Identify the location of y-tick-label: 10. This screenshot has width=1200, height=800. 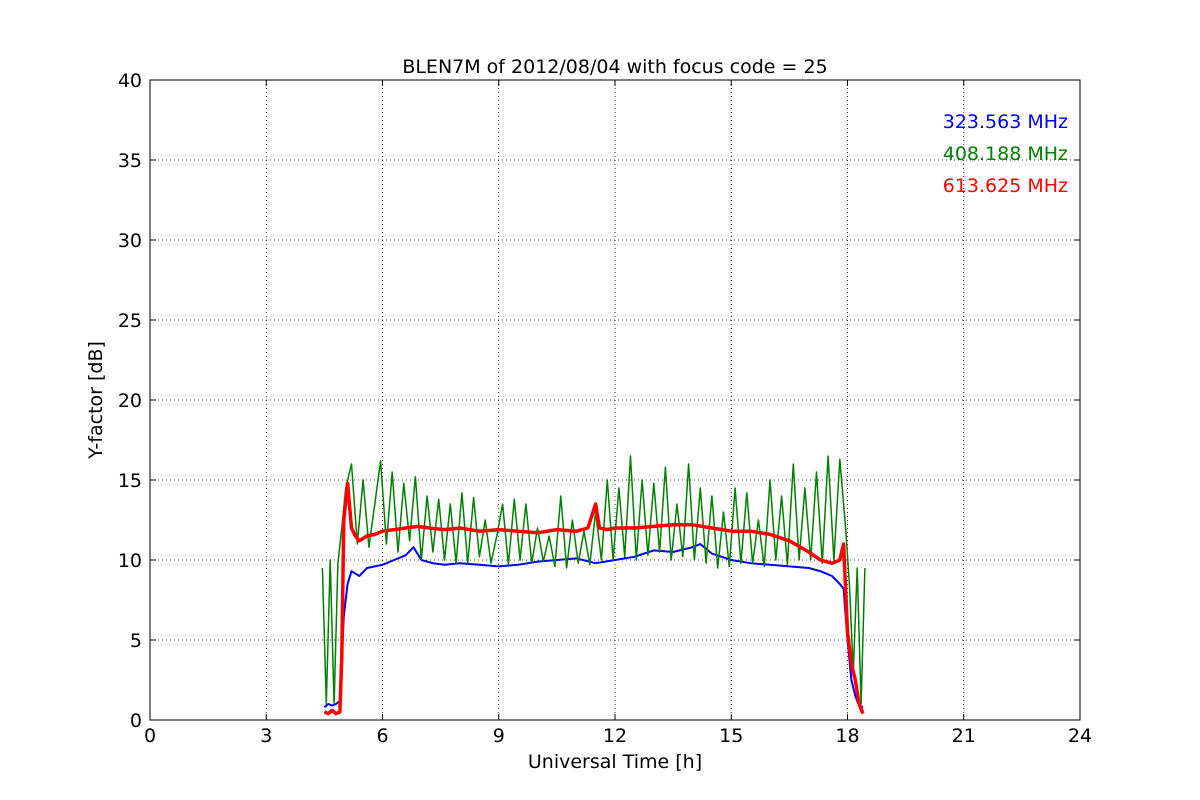
(130, 561).